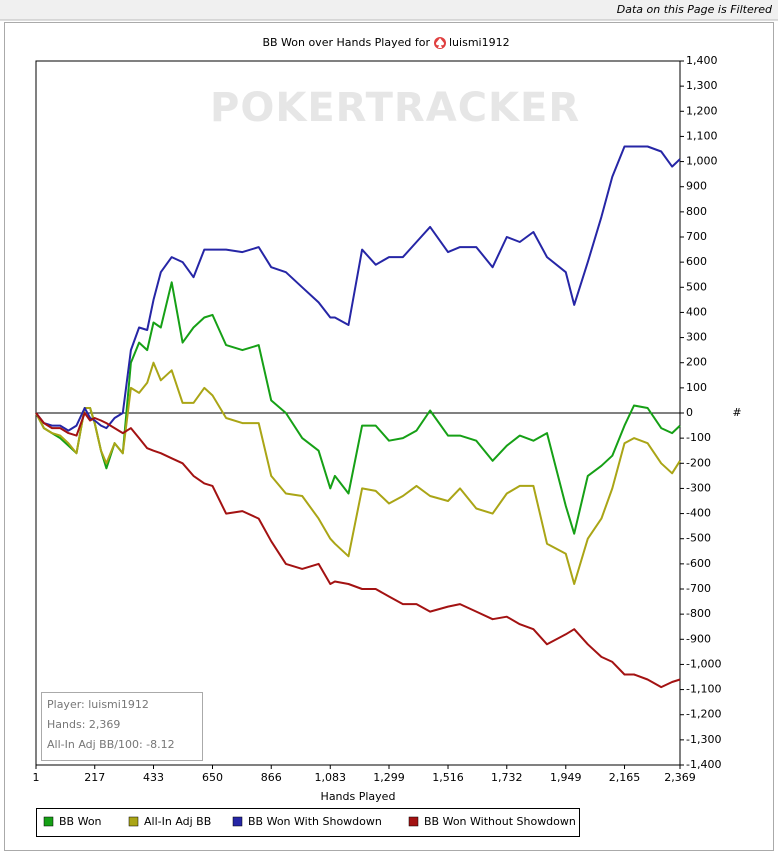 This screenshot has height=857, width=778. Describe the element at coordinates (625, 777) in the screenshot. I see `x-tick-label: 2,165` at that location.